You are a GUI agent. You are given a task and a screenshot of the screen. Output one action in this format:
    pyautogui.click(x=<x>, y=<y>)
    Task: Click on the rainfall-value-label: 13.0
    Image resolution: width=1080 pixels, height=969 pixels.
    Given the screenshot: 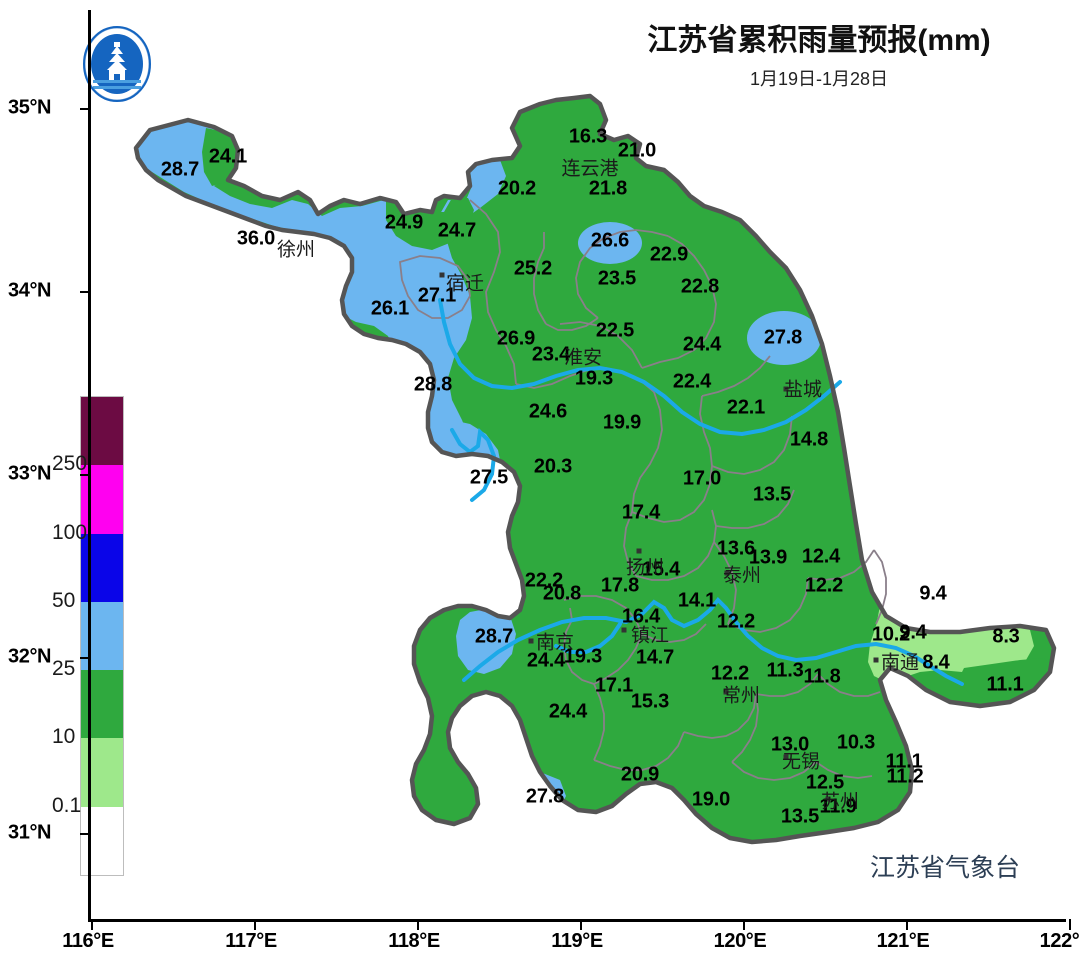 What is the action you would take?
    pyautogui.click(x=790, y=744)
    